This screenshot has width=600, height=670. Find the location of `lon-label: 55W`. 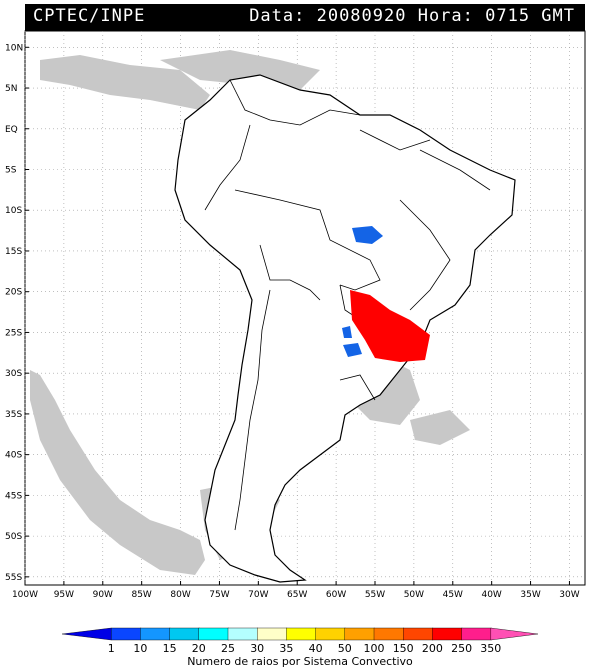

lon-label: 55W is located at coordinates (375, 595).